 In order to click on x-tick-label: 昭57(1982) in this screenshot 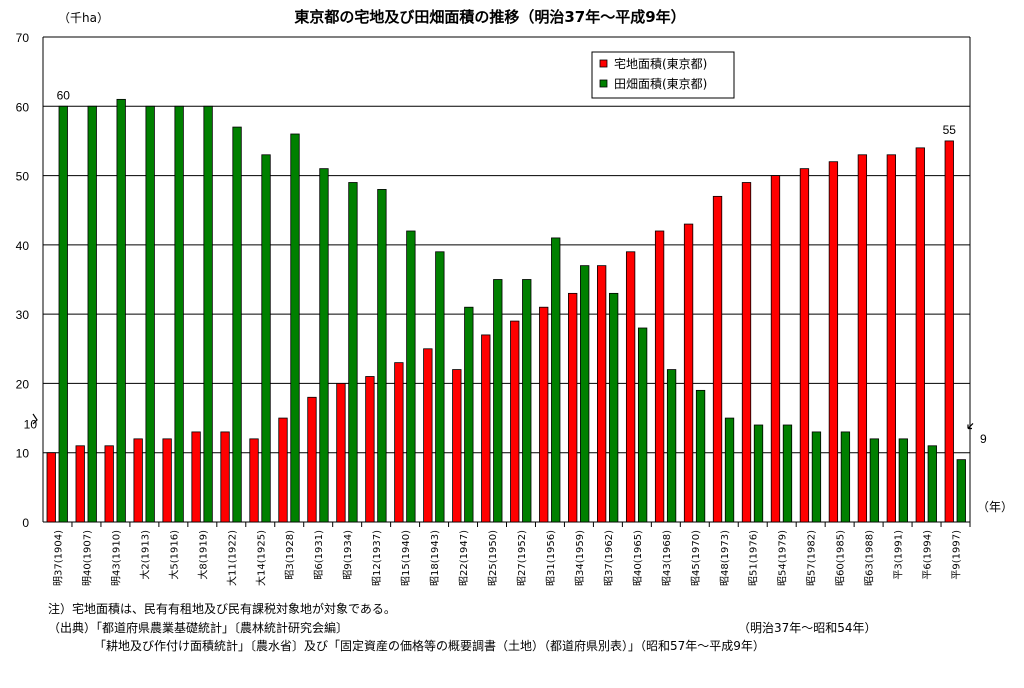, I will do `click(812, 558)`.